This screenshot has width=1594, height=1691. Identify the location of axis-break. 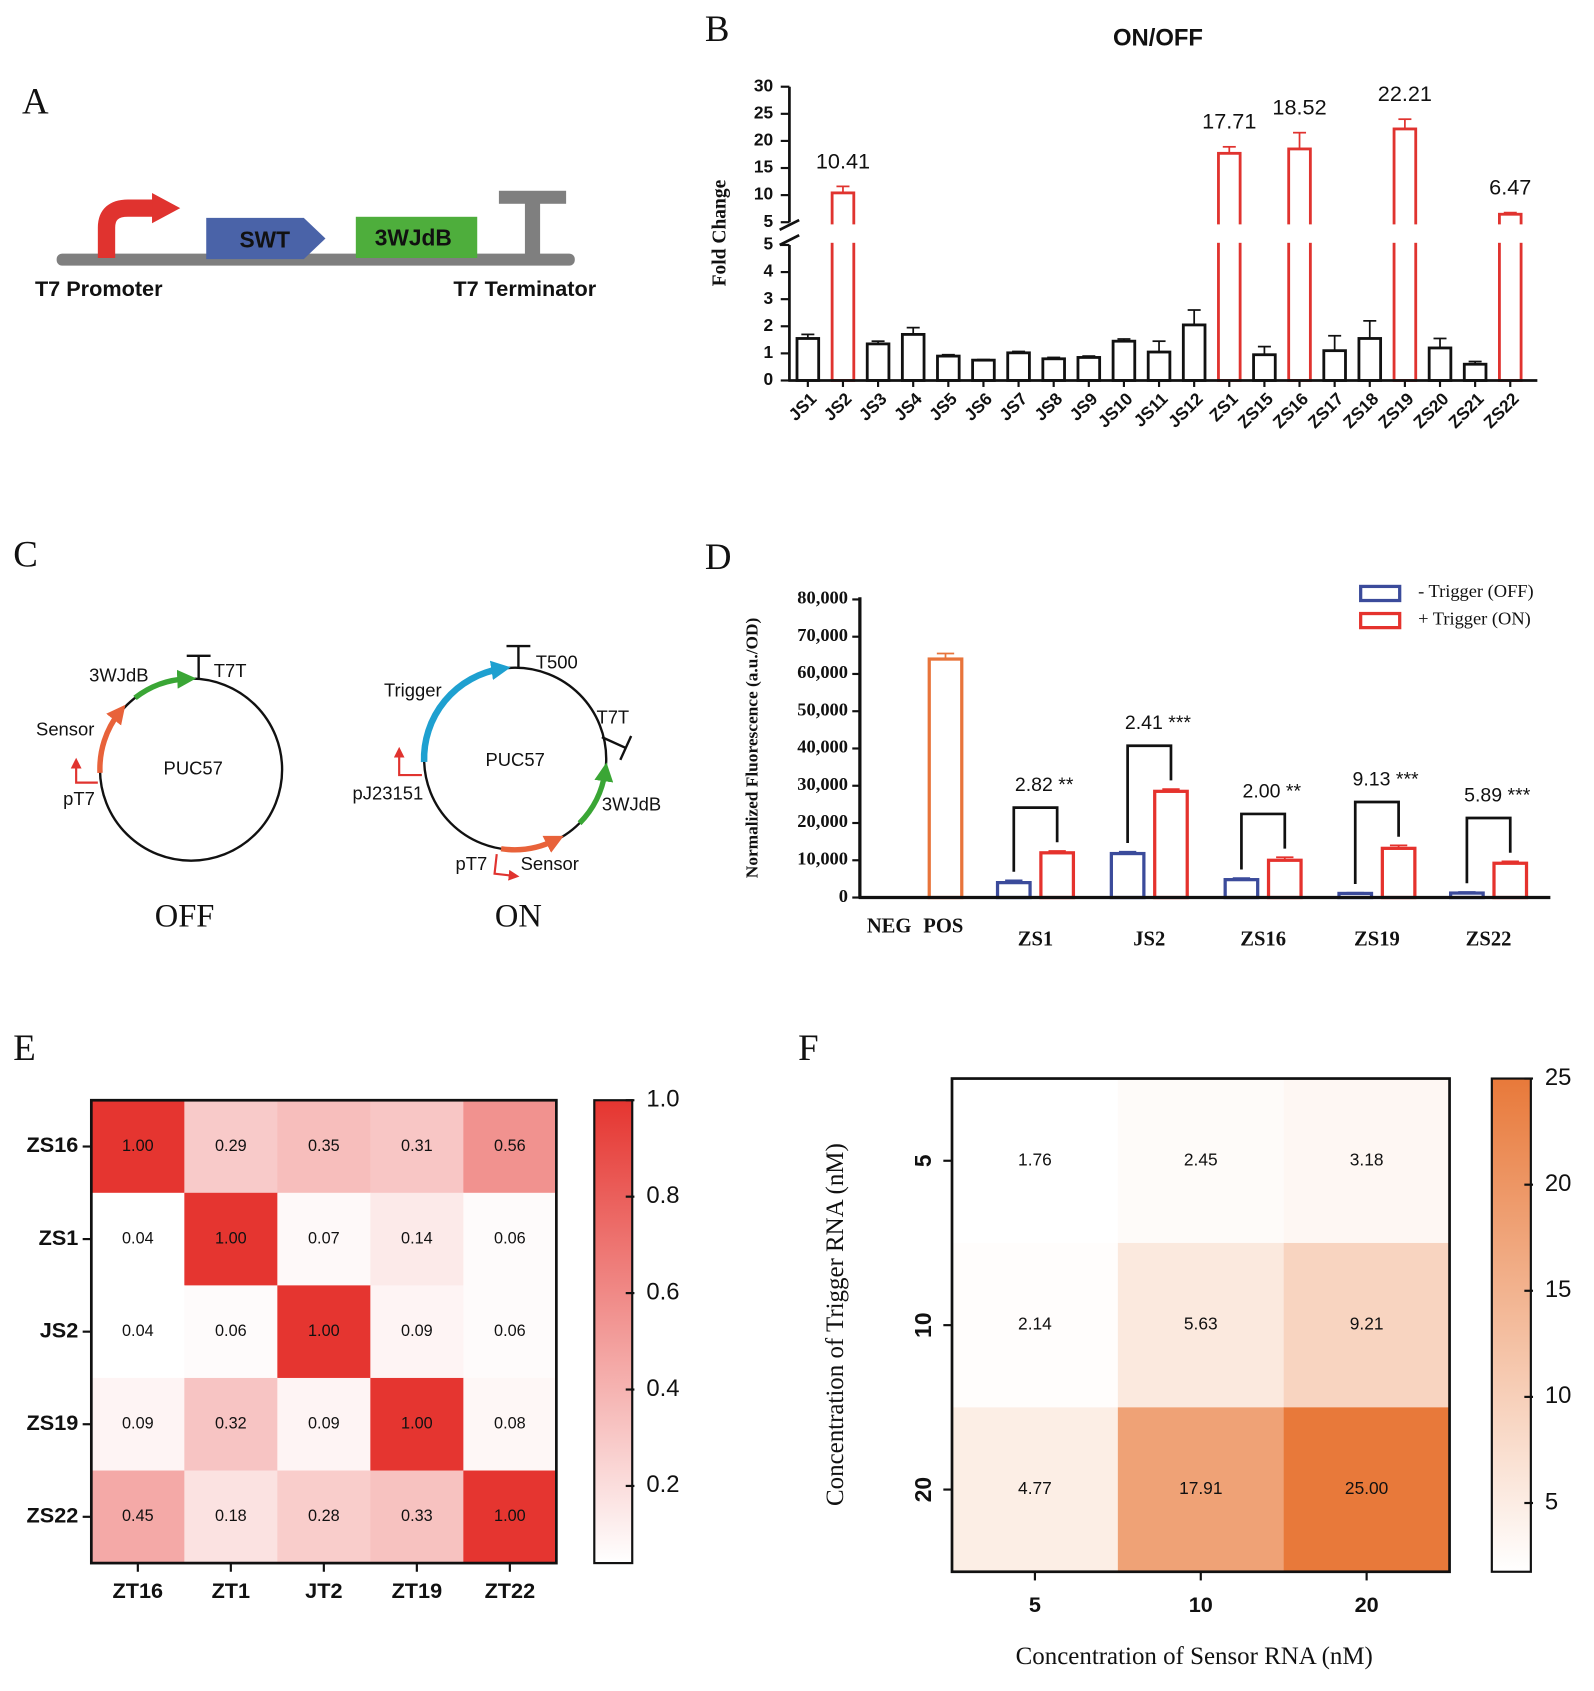
(789, 232).